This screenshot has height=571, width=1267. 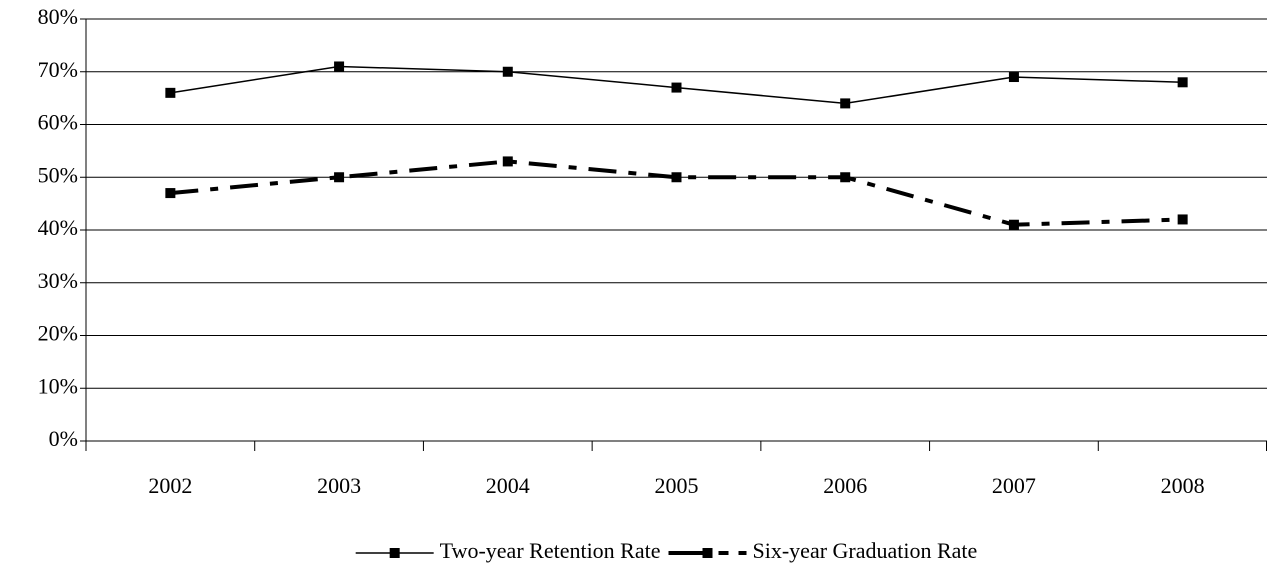 What do you see at coordinates (58, 174) in the screenshot?
I see `y-tick-label: 50%` at bounding box center [58, 174].